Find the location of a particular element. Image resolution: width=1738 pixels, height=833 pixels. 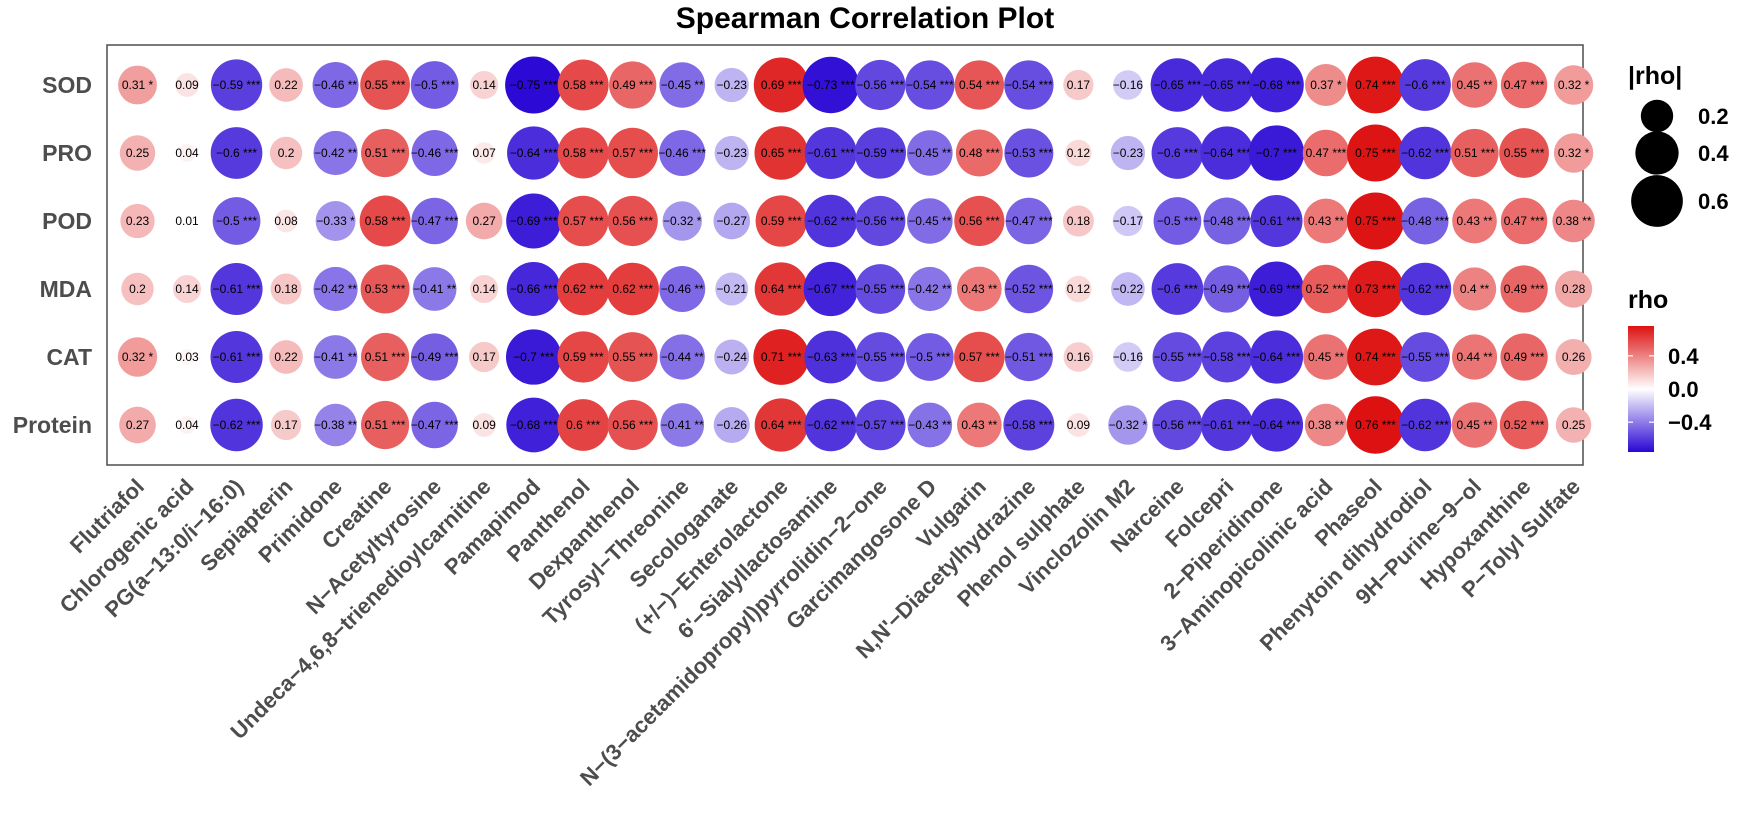

cell-label: −0.55 *** is located at coordinates (880, 289).